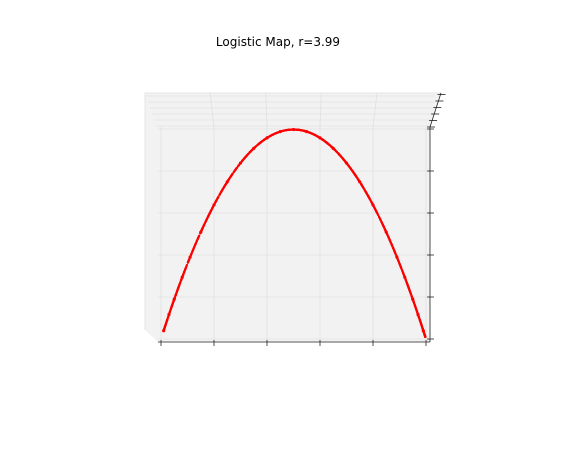  What do you see at coordinates (435, 110) in the screenshot?
I see `y-axis-line` at bounding box center [435, 110].